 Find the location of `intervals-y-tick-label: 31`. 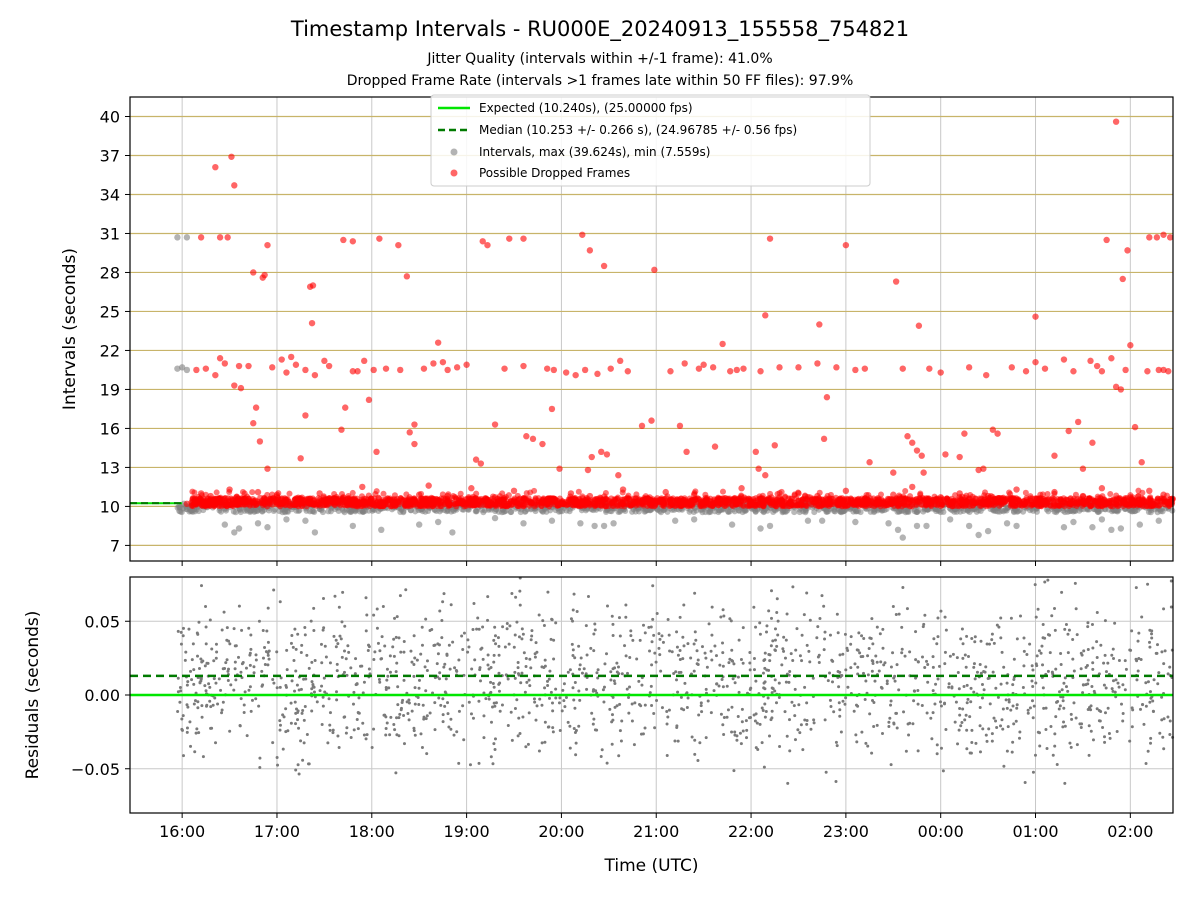

intervals-y-tick-label: 31 is located at coordinates (110, 233).